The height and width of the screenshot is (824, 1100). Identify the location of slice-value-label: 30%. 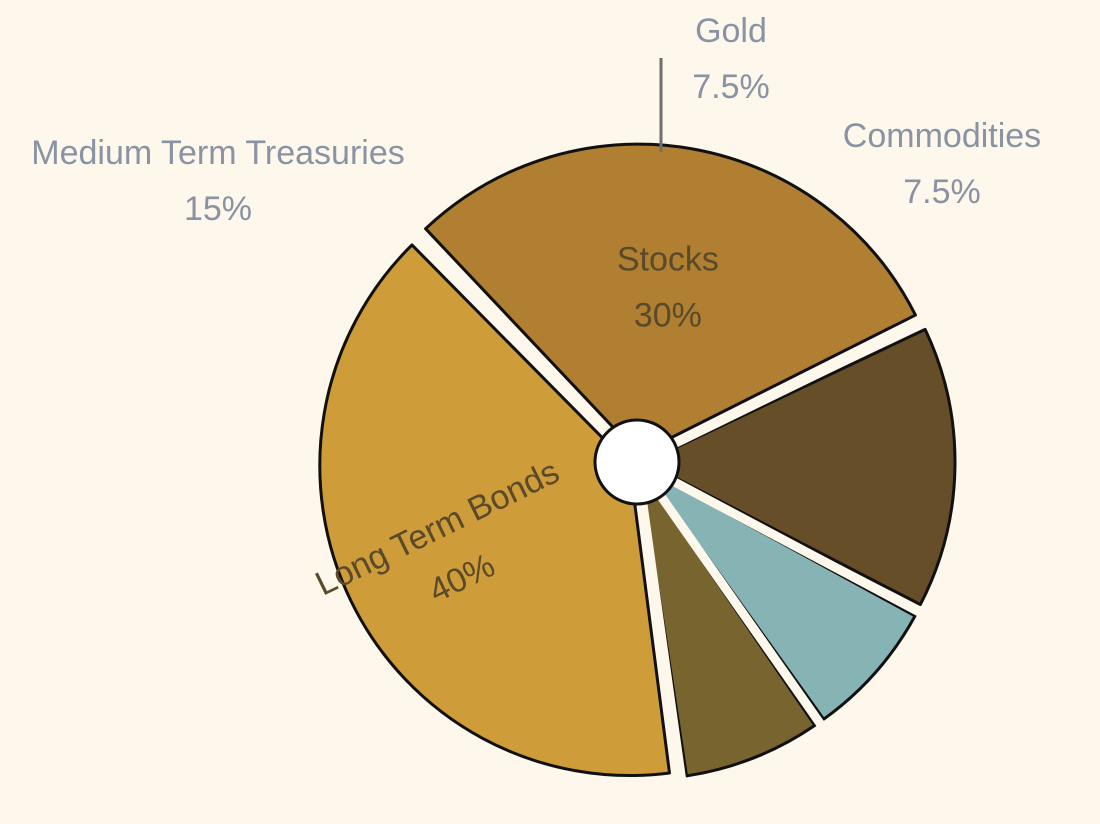
(668, 316).